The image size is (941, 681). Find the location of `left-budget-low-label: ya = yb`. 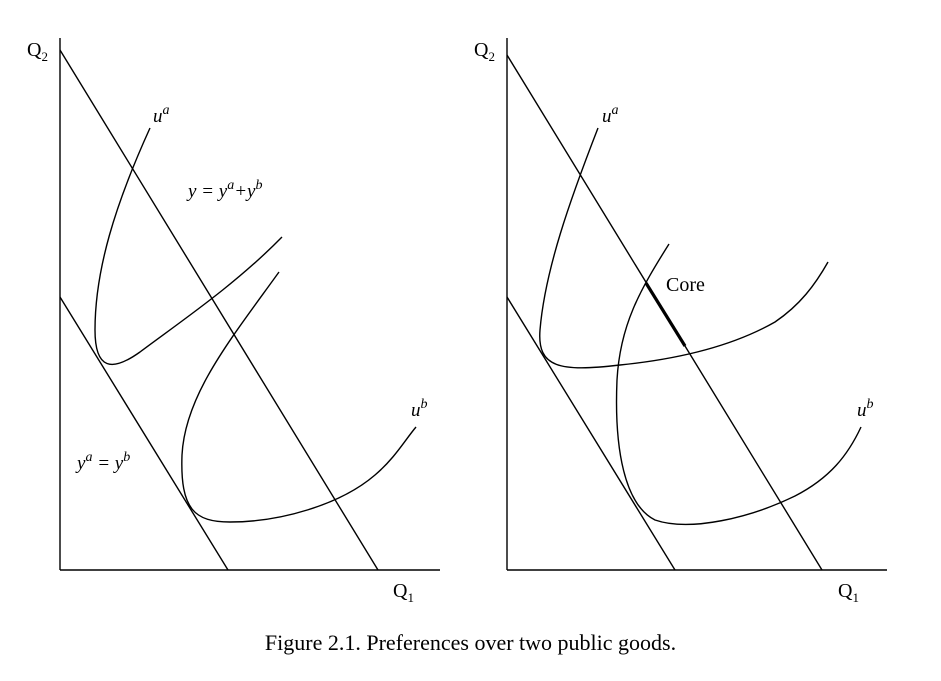

left-budget-low-label: ya = yb is located at coordinates (102, 462).